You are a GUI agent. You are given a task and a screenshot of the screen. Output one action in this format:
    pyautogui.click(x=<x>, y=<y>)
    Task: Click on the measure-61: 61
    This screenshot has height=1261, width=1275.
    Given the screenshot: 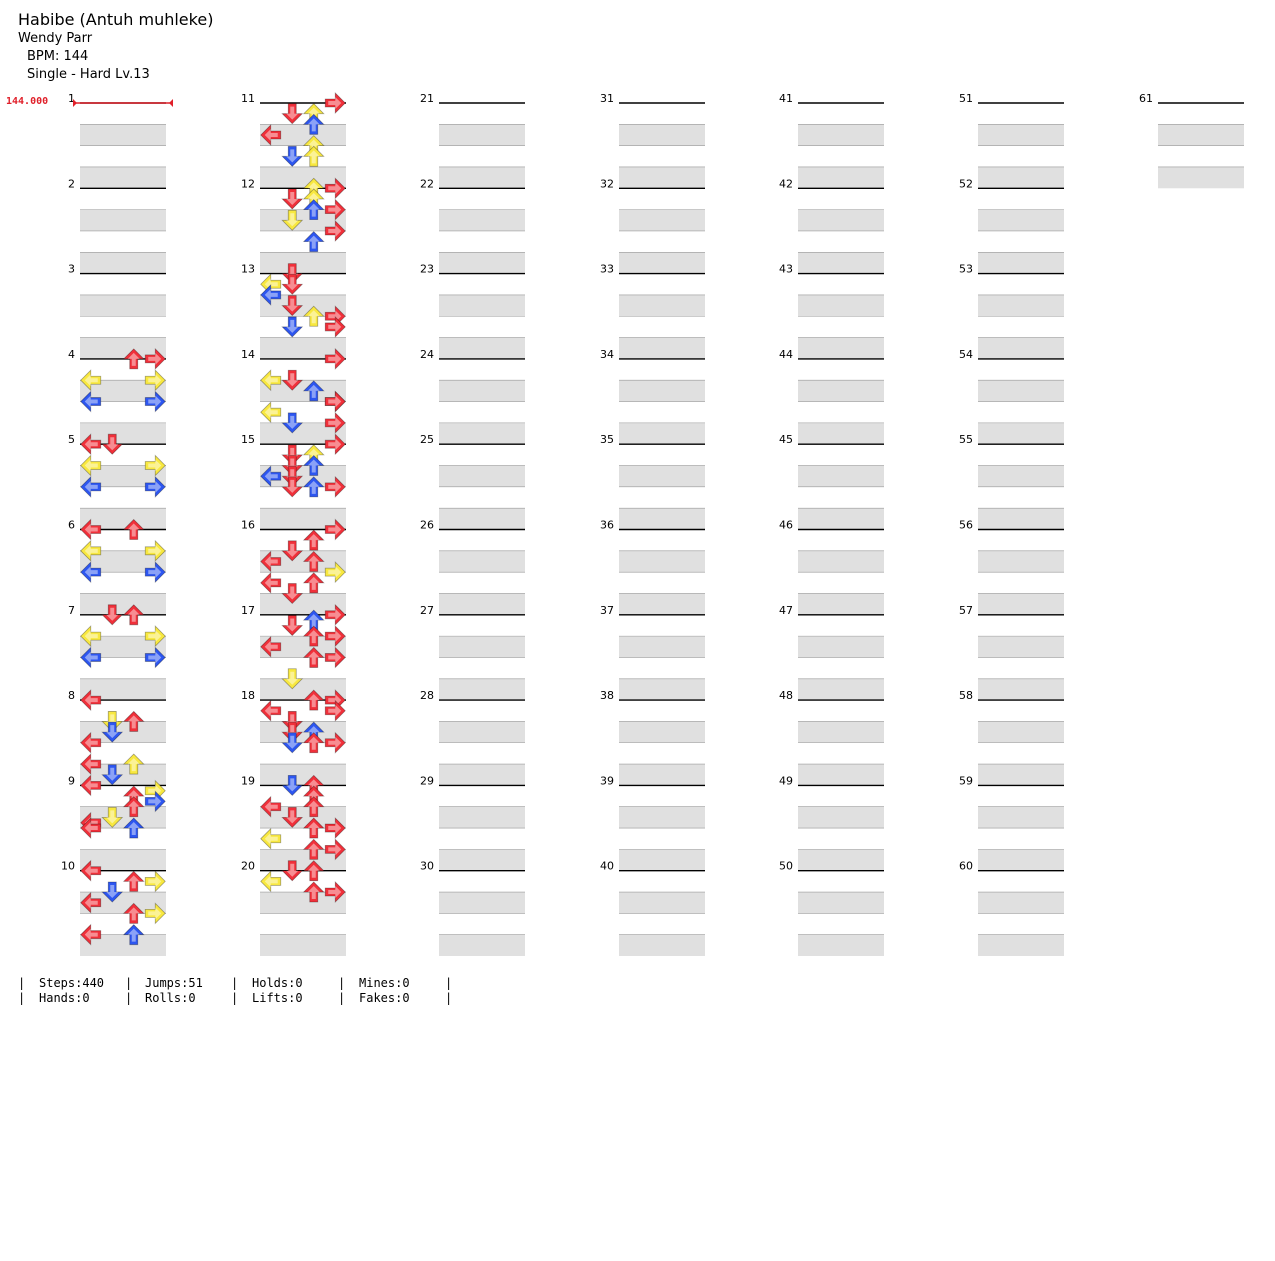 What is the action you would take?
    pyautogui.click(x=1191, y=140)
    